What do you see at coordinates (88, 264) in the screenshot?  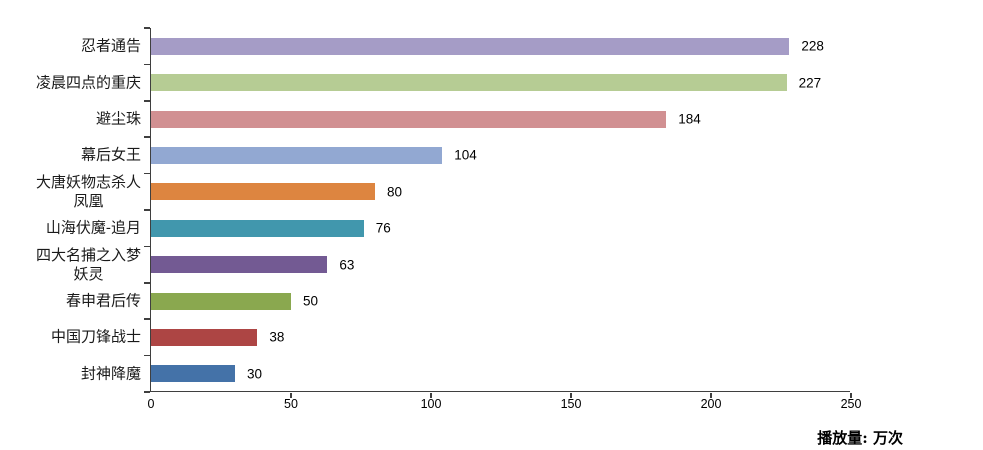 I see `category-label-text: 四大名捕之入梦 妖灵` at bounding box center [88, 264].